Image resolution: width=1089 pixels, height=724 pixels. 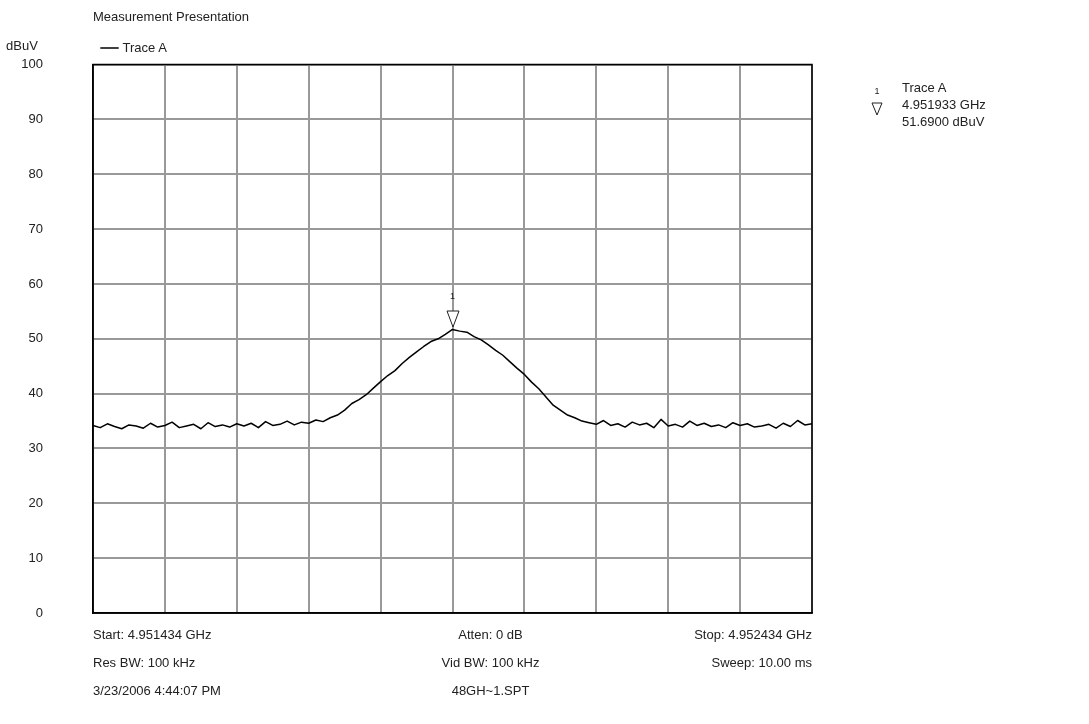 I want to click on text: 51.6900 dBuV, so click(x=943, y=121).